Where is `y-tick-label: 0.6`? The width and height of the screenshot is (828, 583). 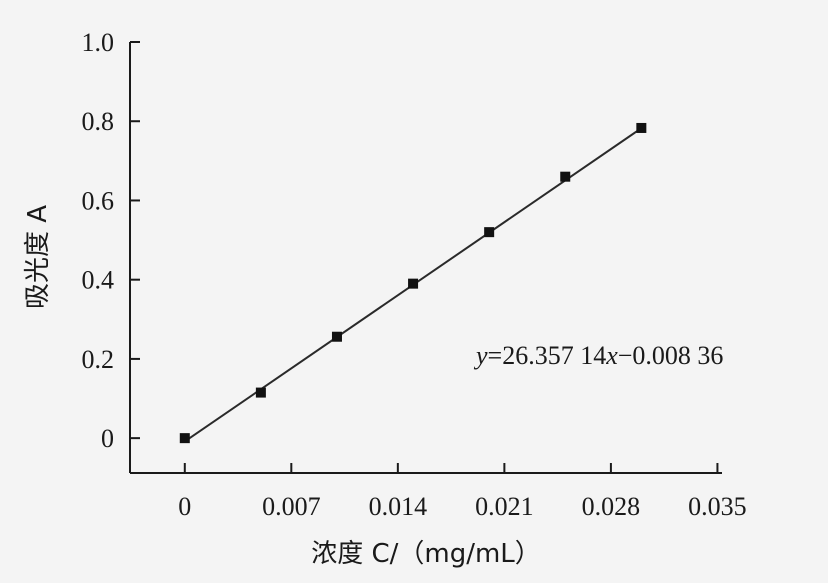
y-tick-label: 0.6 is located at coordinates (98, 200).